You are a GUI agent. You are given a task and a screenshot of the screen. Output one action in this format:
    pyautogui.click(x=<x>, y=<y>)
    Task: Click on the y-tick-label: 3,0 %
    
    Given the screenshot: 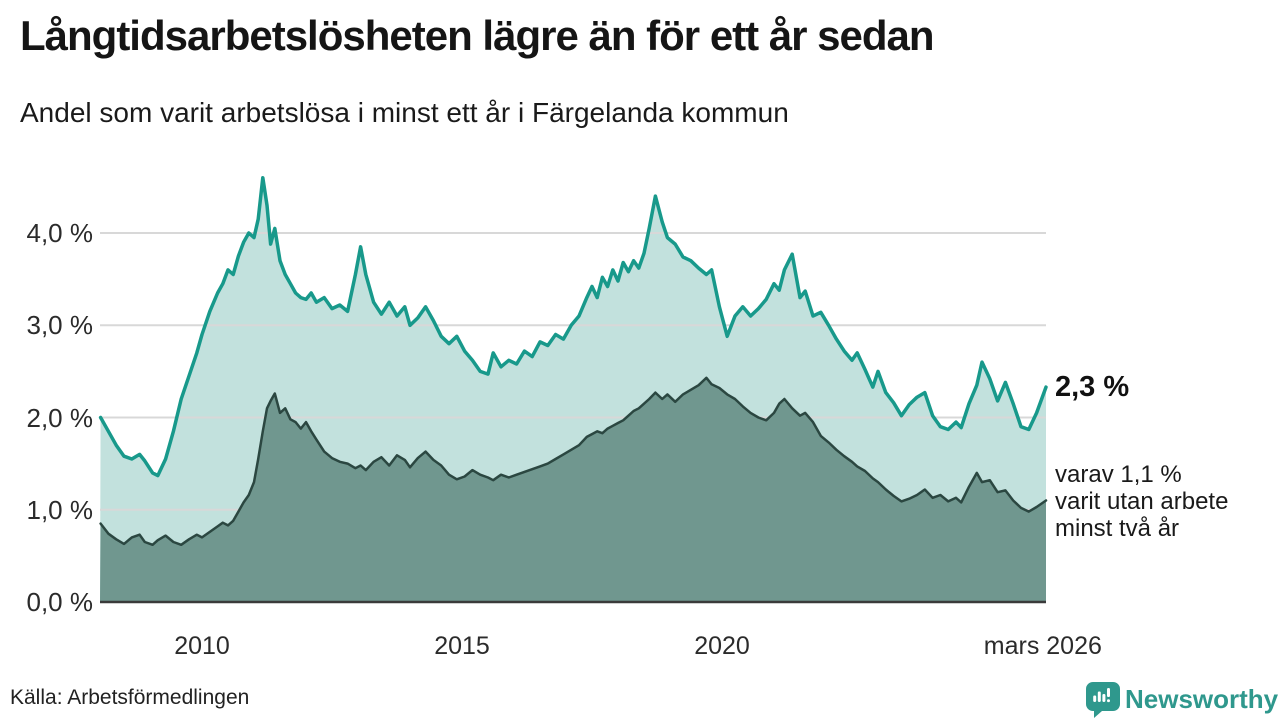 What is the action you would take?
    pyautogui.click(x=60, y=325)
    